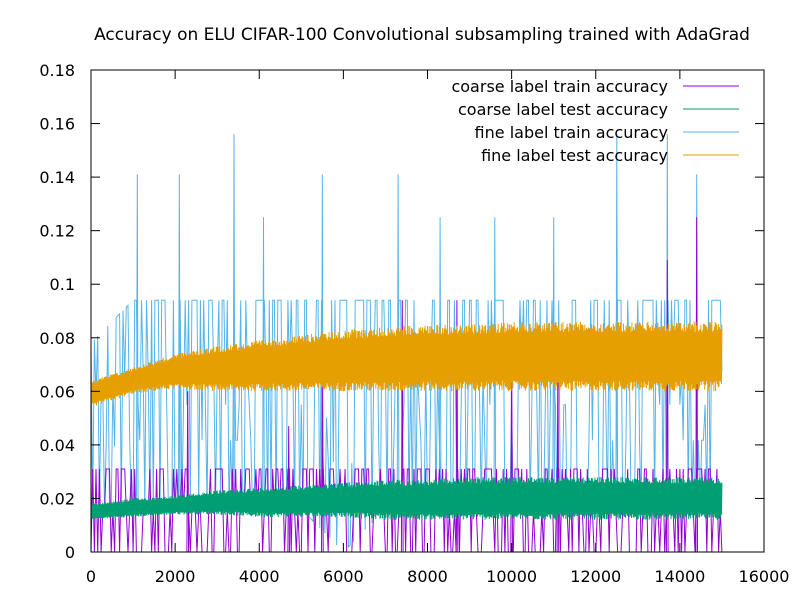 The height and width of the screenshot is (600, 800). I want to click on x-tick-label: 14000, so click(679, 576).